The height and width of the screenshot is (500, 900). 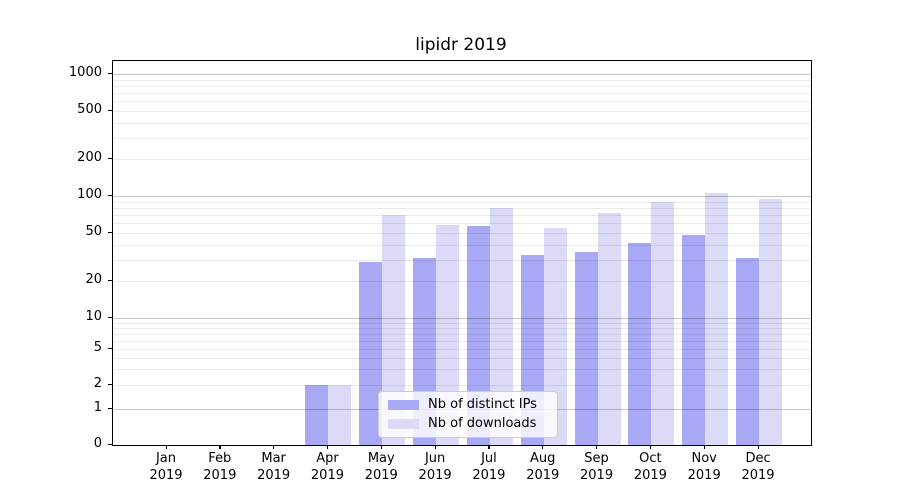 What do you see at coordinates (220, 458) in the screenshot?
I see `x-tick-month: Feb` at bounding box center [220, 458].